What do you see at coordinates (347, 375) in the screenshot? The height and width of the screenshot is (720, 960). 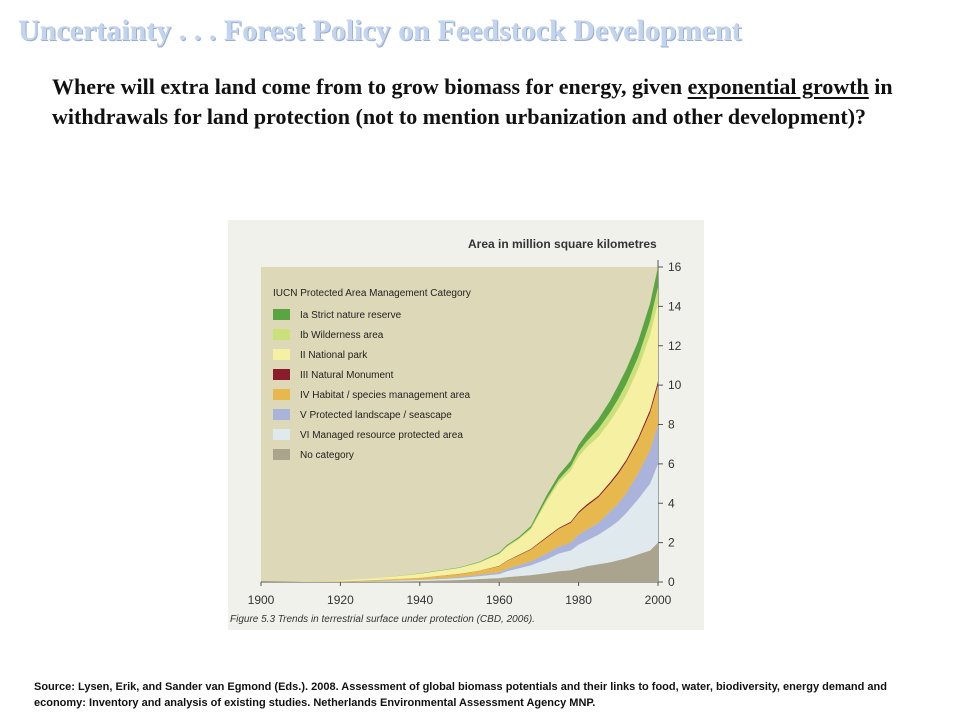 I see `legend-label-3: III Natural Monument` at bounding box center [347, 375].